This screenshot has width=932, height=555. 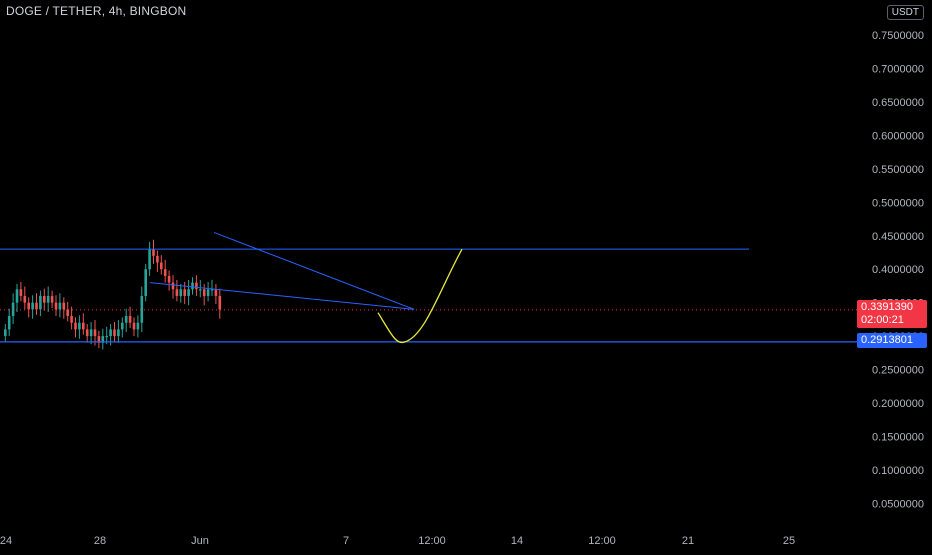 What do you see at coordinates (898, 437) in the screenshot?
I see `y-tick-label: 0.1500000` at bounding box center [898, 437].